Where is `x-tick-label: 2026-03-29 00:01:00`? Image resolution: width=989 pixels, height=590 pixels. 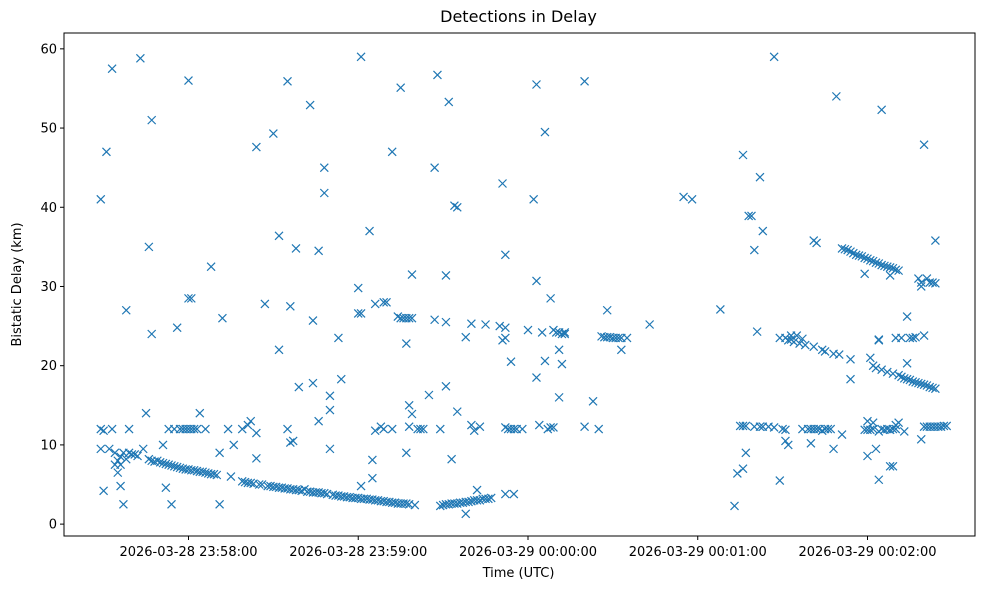 x-tick-label: 2026-03-29 00:01:00 is located at coordinates (698, 552).